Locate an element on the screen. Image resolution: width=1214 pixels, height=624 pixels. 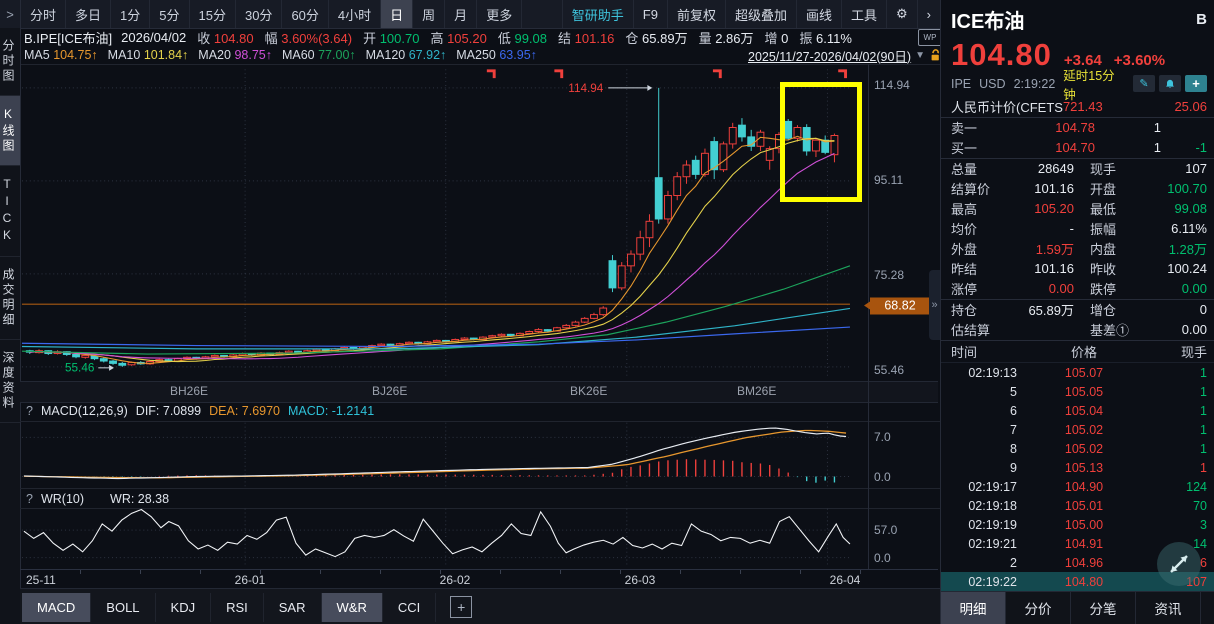
expand-icon is located at coordinates (1179, 564).